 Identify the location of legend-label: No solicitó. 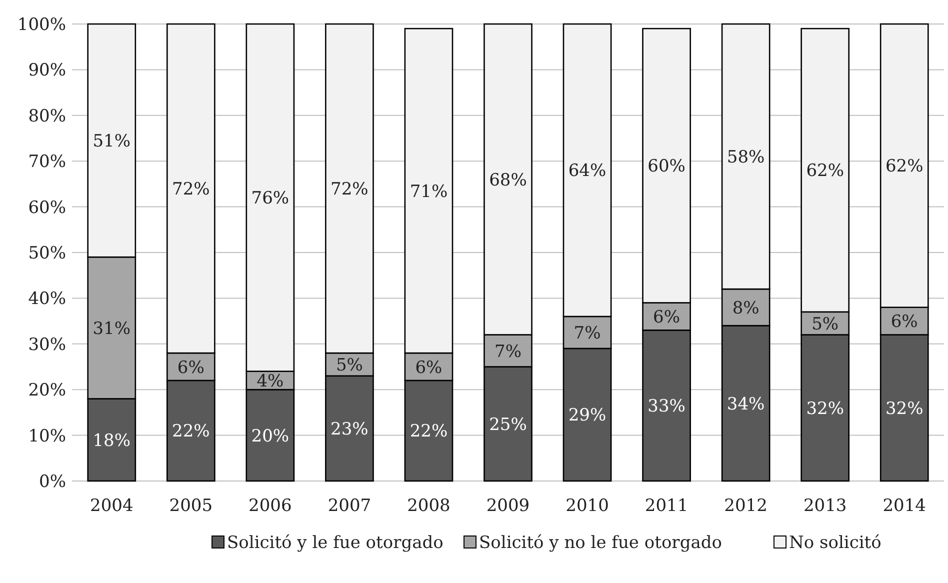
(835, 543).